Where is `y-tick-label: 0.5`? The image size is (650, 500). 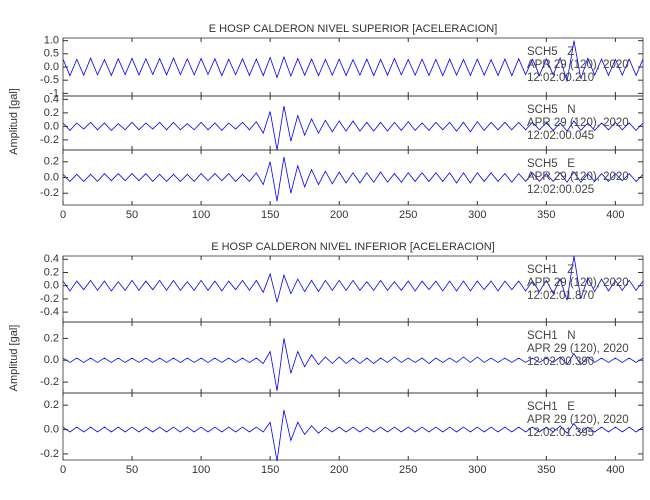
y-tick-label: 0.5 is located at coordinates (51, 54).